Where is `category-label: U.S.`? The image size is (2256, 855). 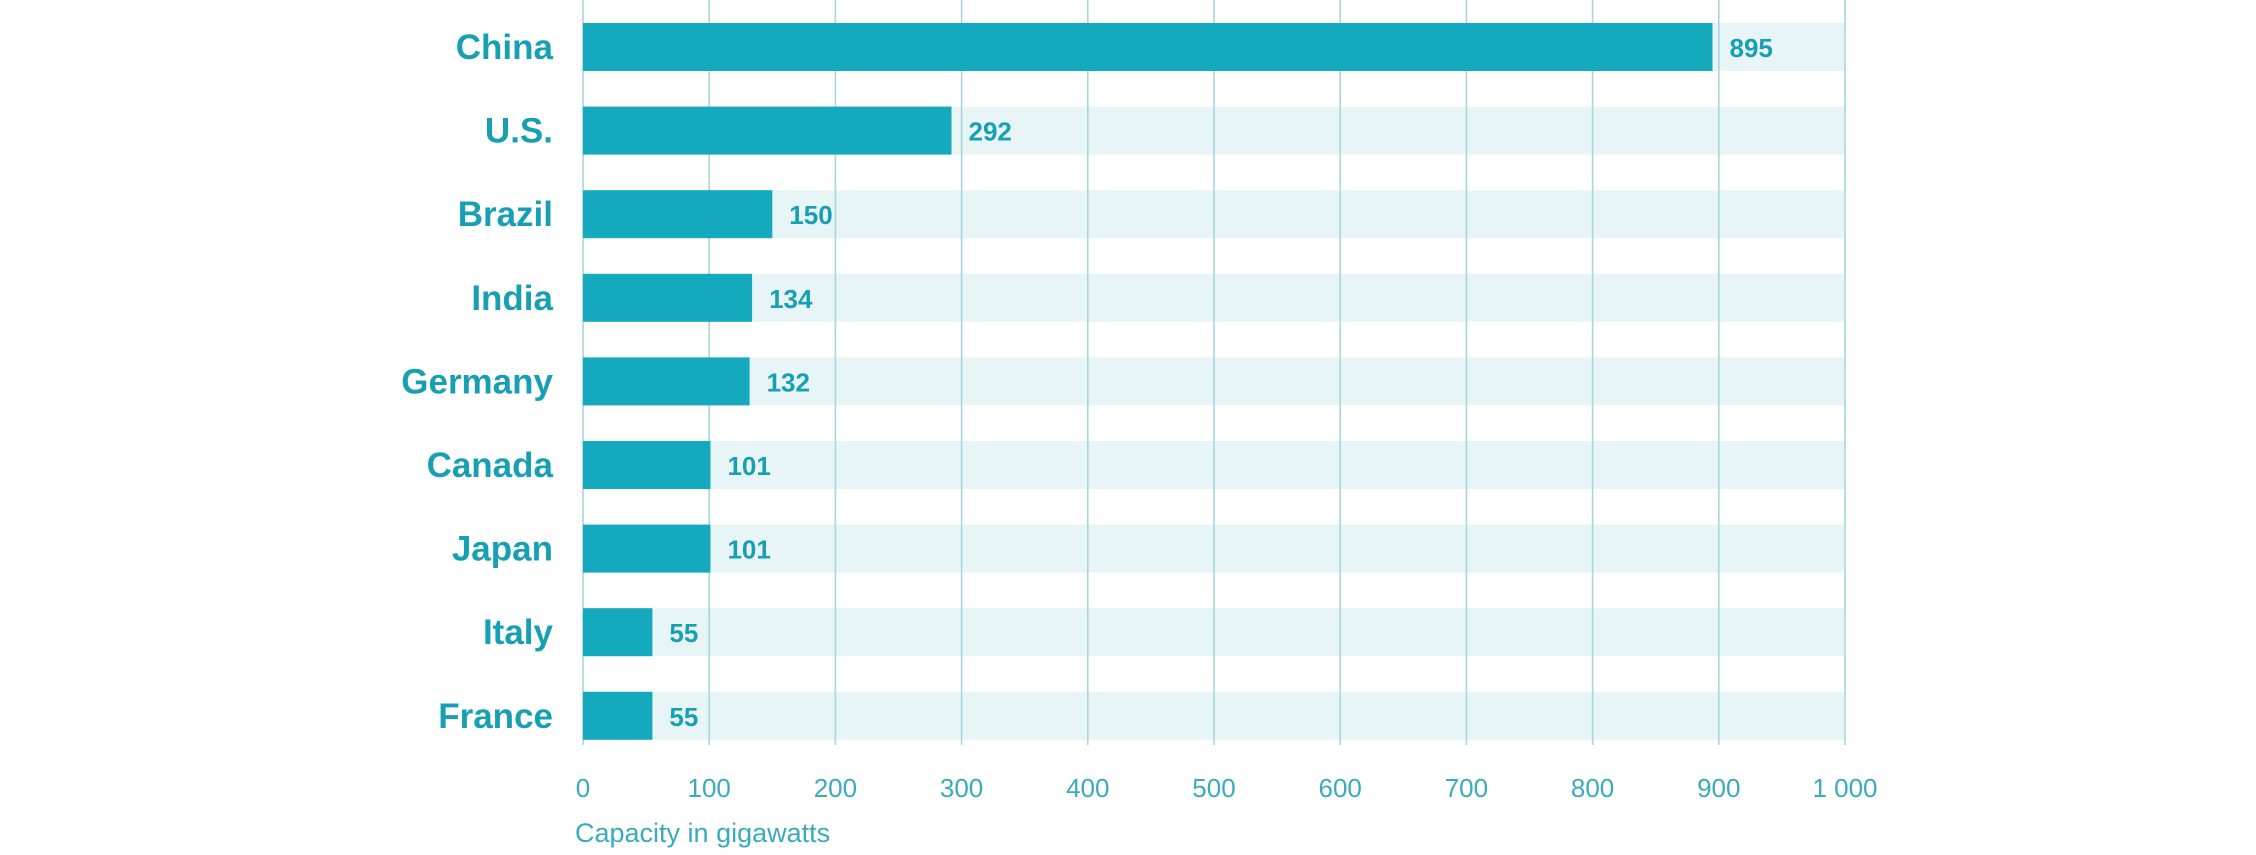
category-label: U.S. is located at coordinates (519, 131).